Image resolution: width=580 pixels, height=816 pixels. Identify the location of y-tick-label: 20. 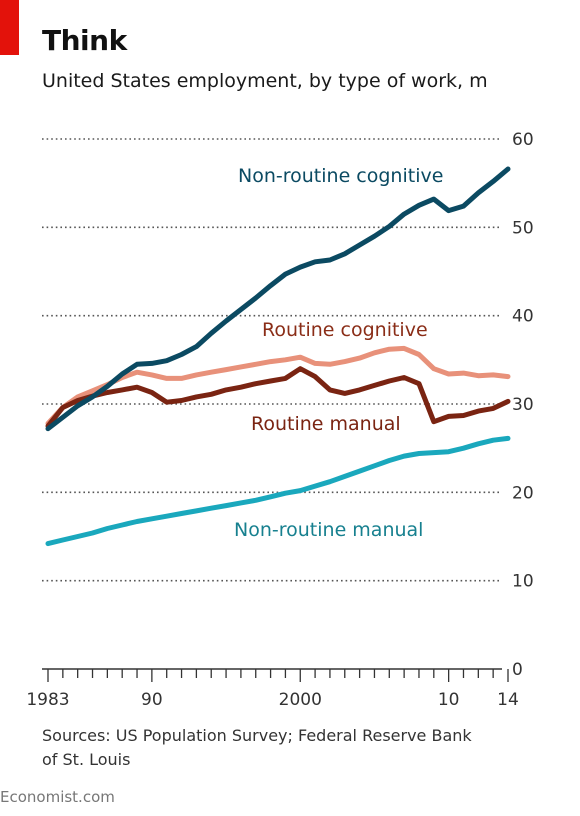
(523, 493).